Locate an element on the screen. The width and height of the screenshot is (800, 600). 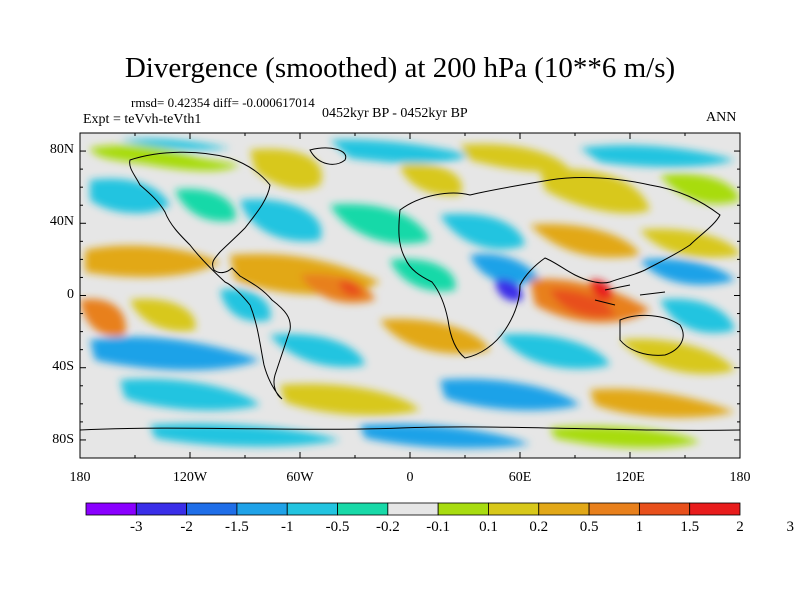
colorbar-label: 0.1 is located at coordinates (488, 527).